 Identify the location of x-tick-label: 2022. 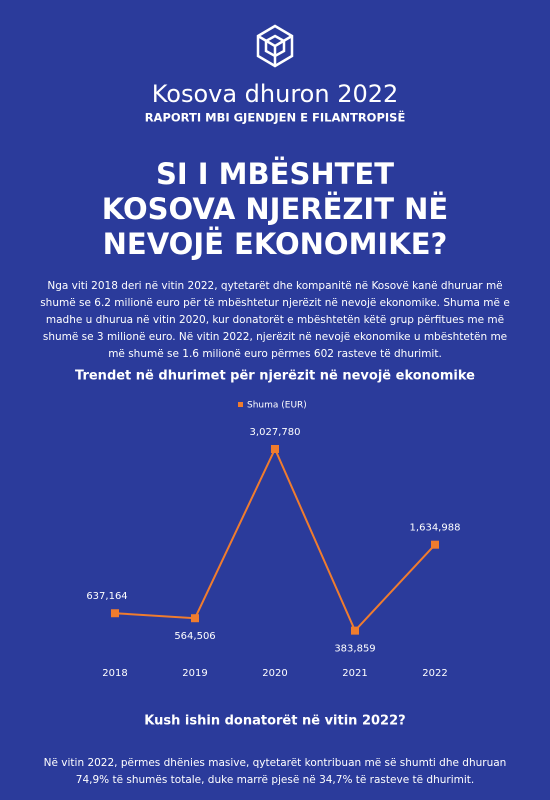
(434, 673).